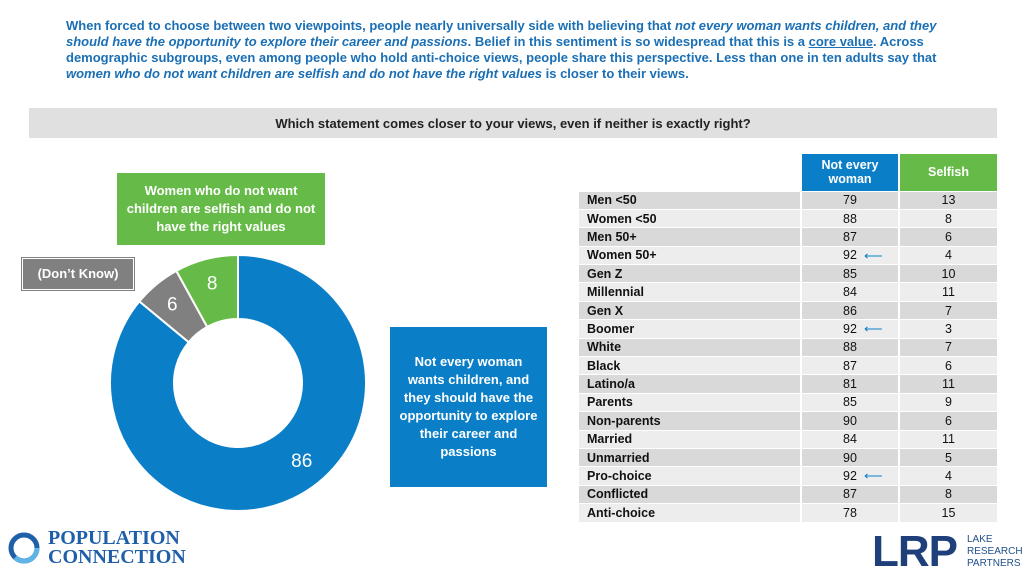 The width and height of the screenshot is (1024, 576). What do you see at coordinates (849, 172) in the screenshot?
I see `table-header-not-every: Not every woman` at bounding box center [849, 172].